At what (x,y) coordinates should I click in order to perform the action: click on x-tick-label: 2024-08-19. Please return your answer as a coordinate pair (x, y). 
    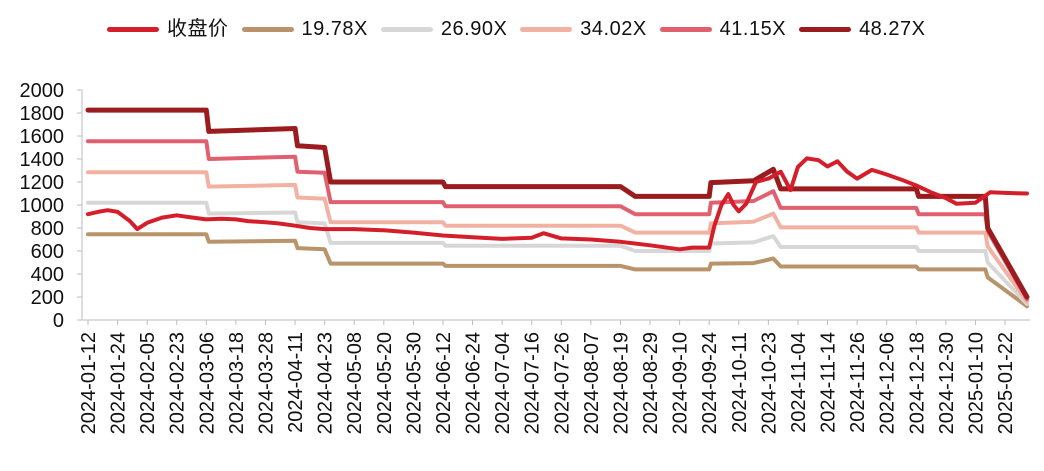
    Looking at the image, I should click on (621, 383).